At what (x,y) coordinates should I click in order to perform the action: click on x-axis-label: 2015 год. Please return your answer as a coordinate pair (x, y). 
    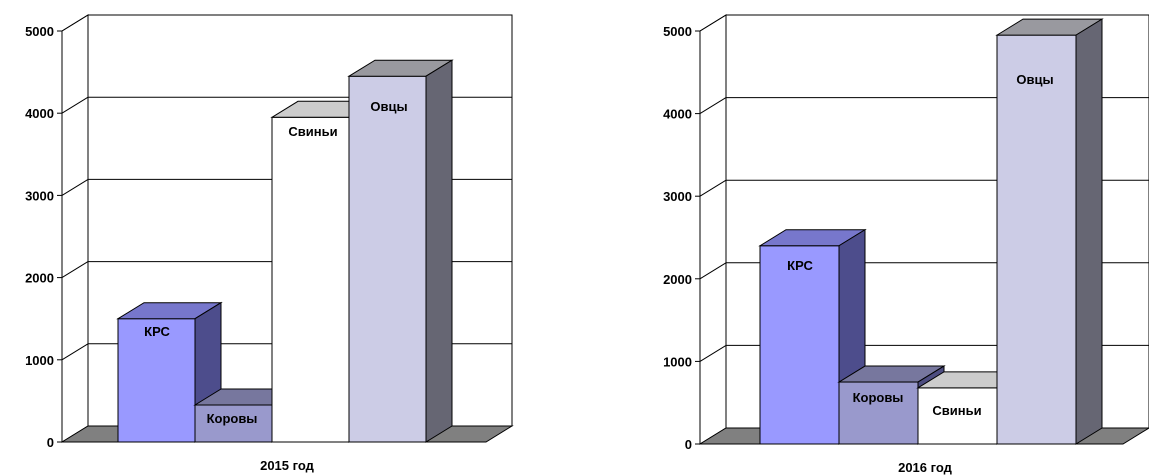
    Looking at the image, I should click on (287, 465).